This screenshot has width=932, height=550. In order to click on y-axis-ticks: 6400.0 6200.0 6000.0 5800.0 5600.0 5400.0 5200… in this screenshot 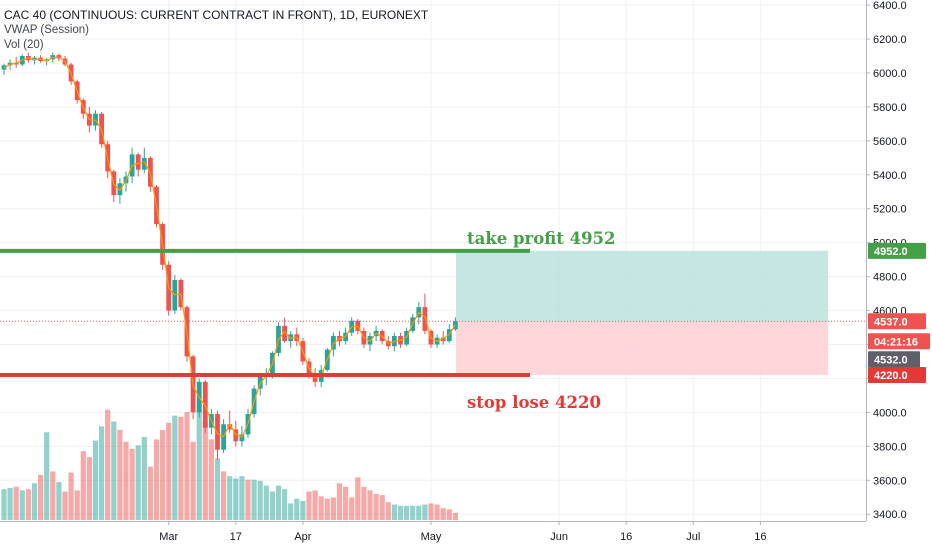, I will do `click(886, 260)`.